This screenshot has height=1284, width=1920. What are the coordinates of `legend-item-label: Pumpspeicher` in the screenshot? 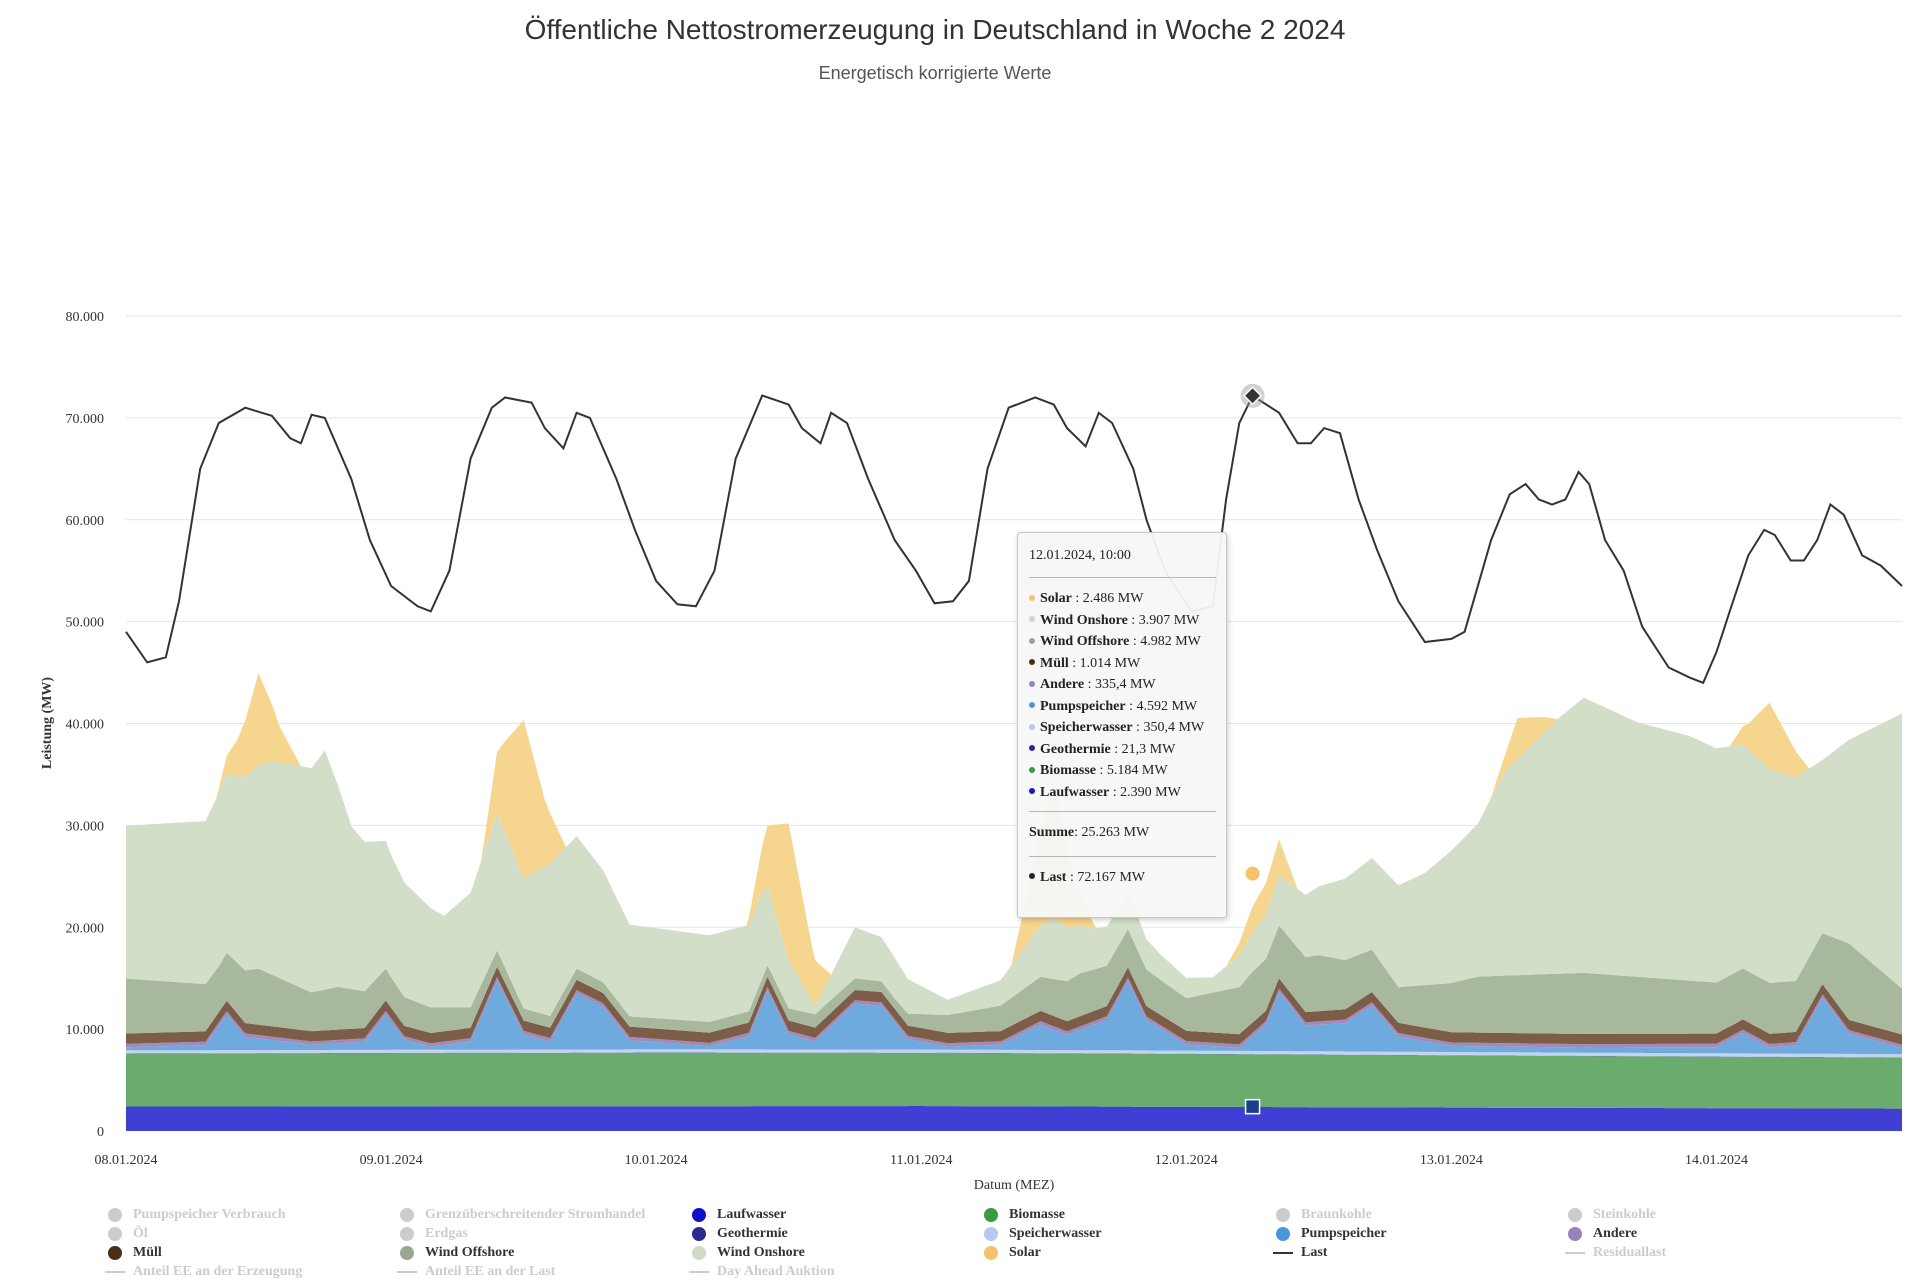 It's located at (1344, 1233).